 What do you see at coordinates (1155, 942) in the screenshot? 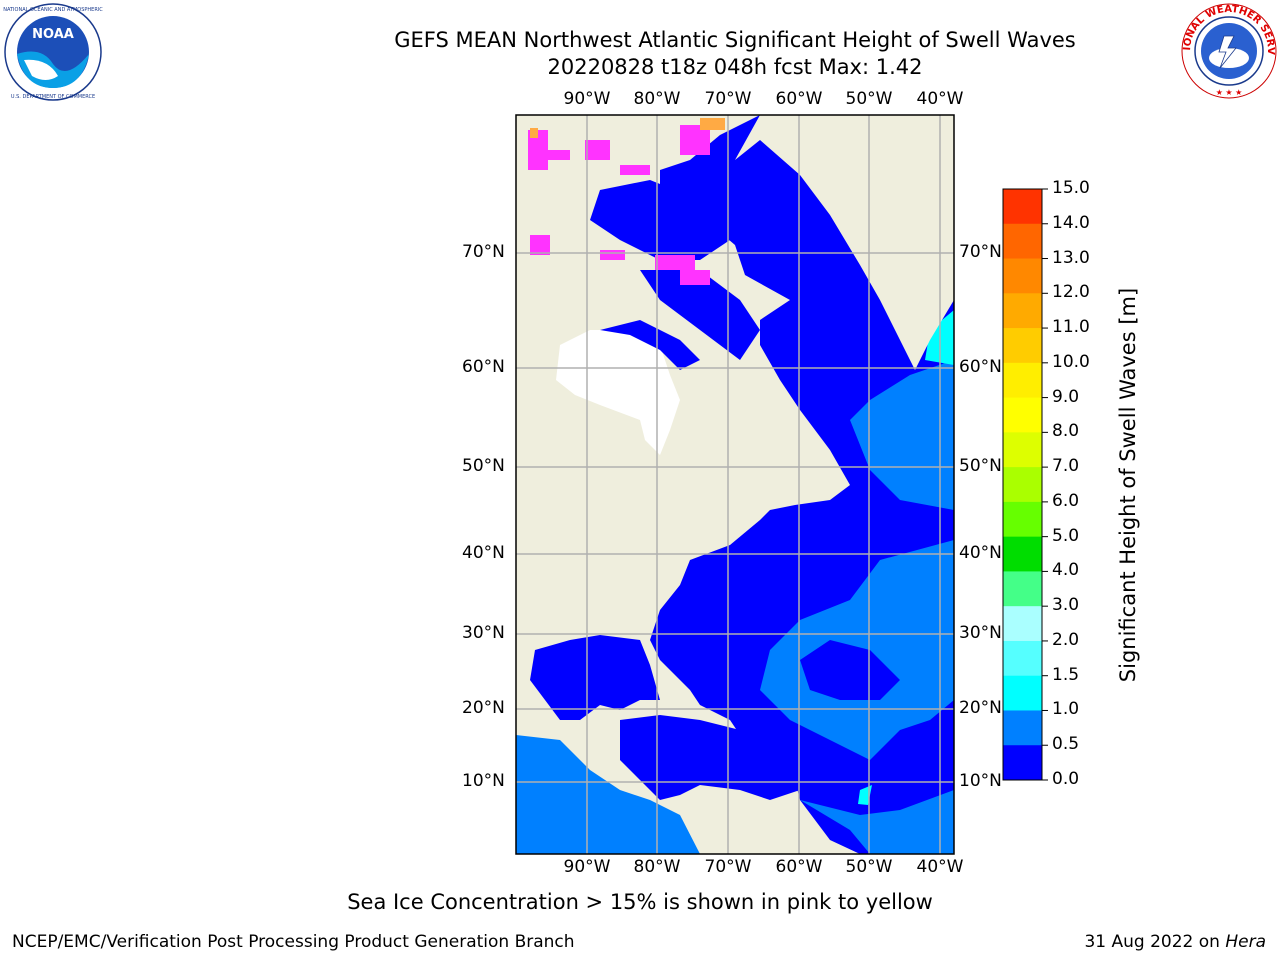
I see `run-date-text: 31 Aug 2022 on` at bounding box center [1155, 942].